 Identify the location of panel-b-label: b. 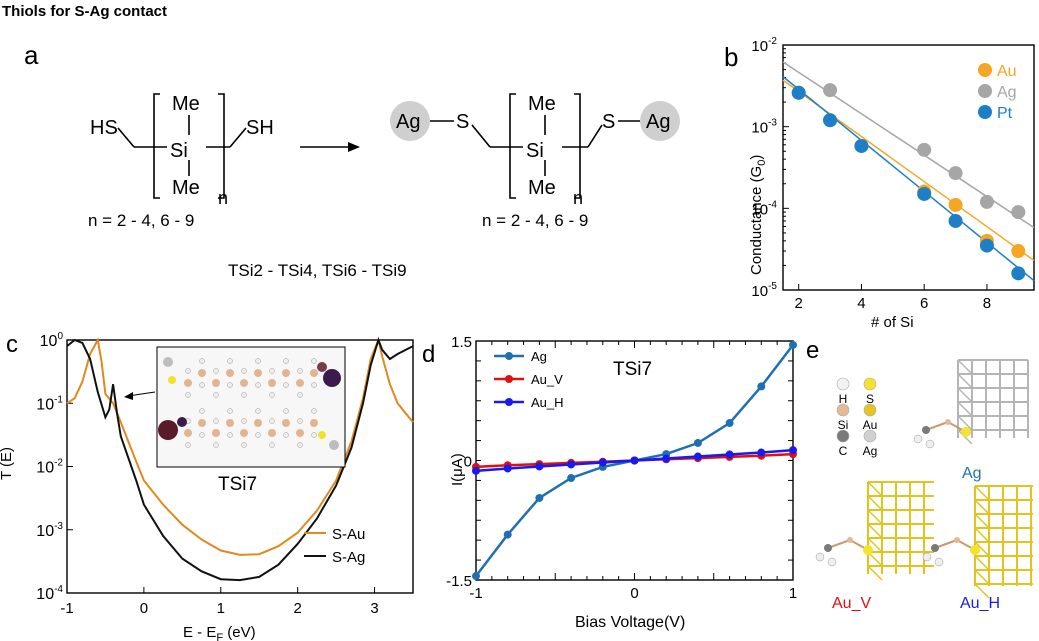
(731, 57).